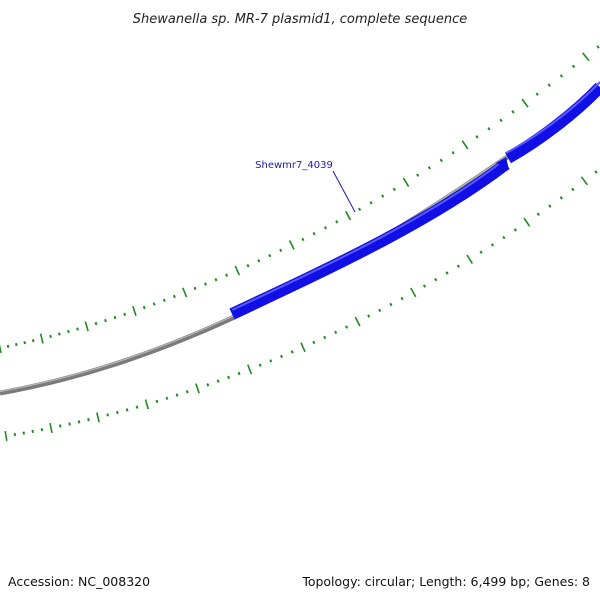 The image size is (600, 600). I want to click on adjacent-gene-arrow, so click(552, 123).